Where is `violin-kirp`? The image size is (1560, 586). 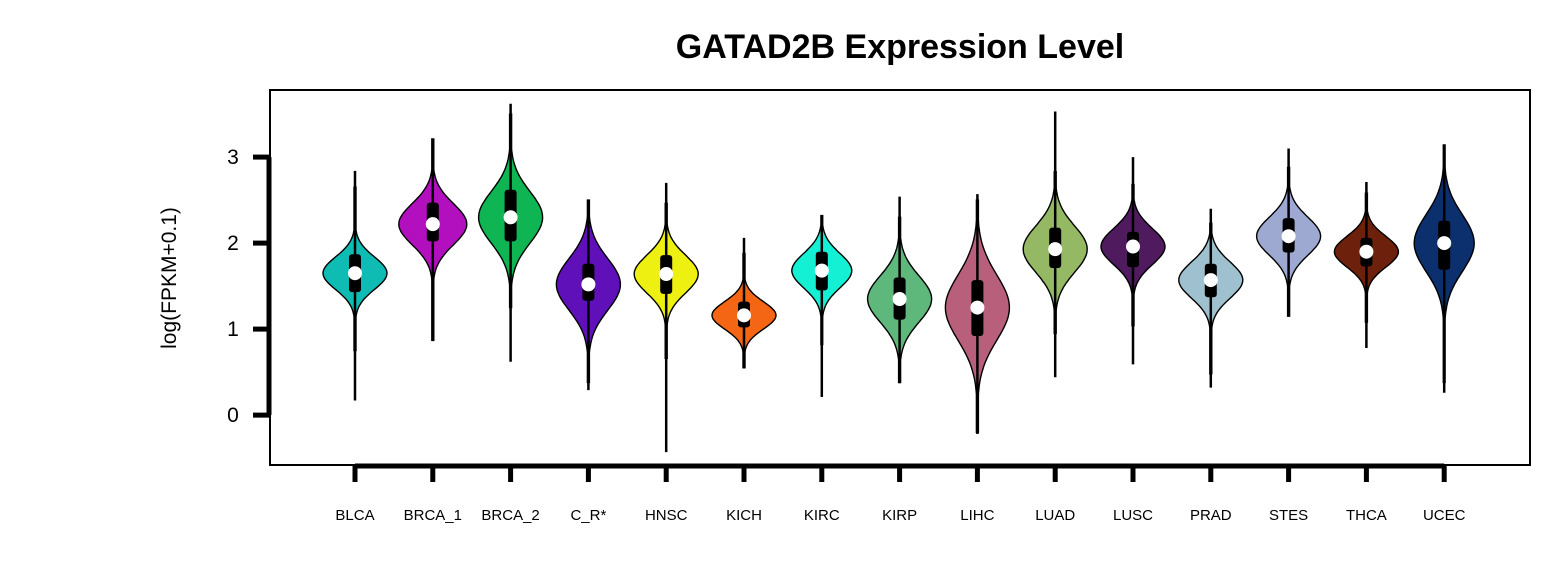 violin-kirp is located at coordinates (899, 290).